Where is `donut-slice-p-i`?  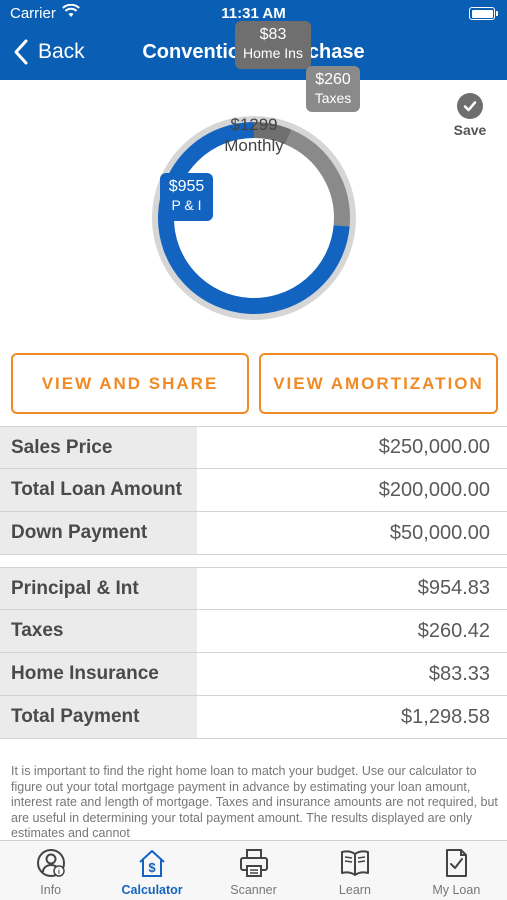
donut-slice-p-i is located at coordinates (254, 218).